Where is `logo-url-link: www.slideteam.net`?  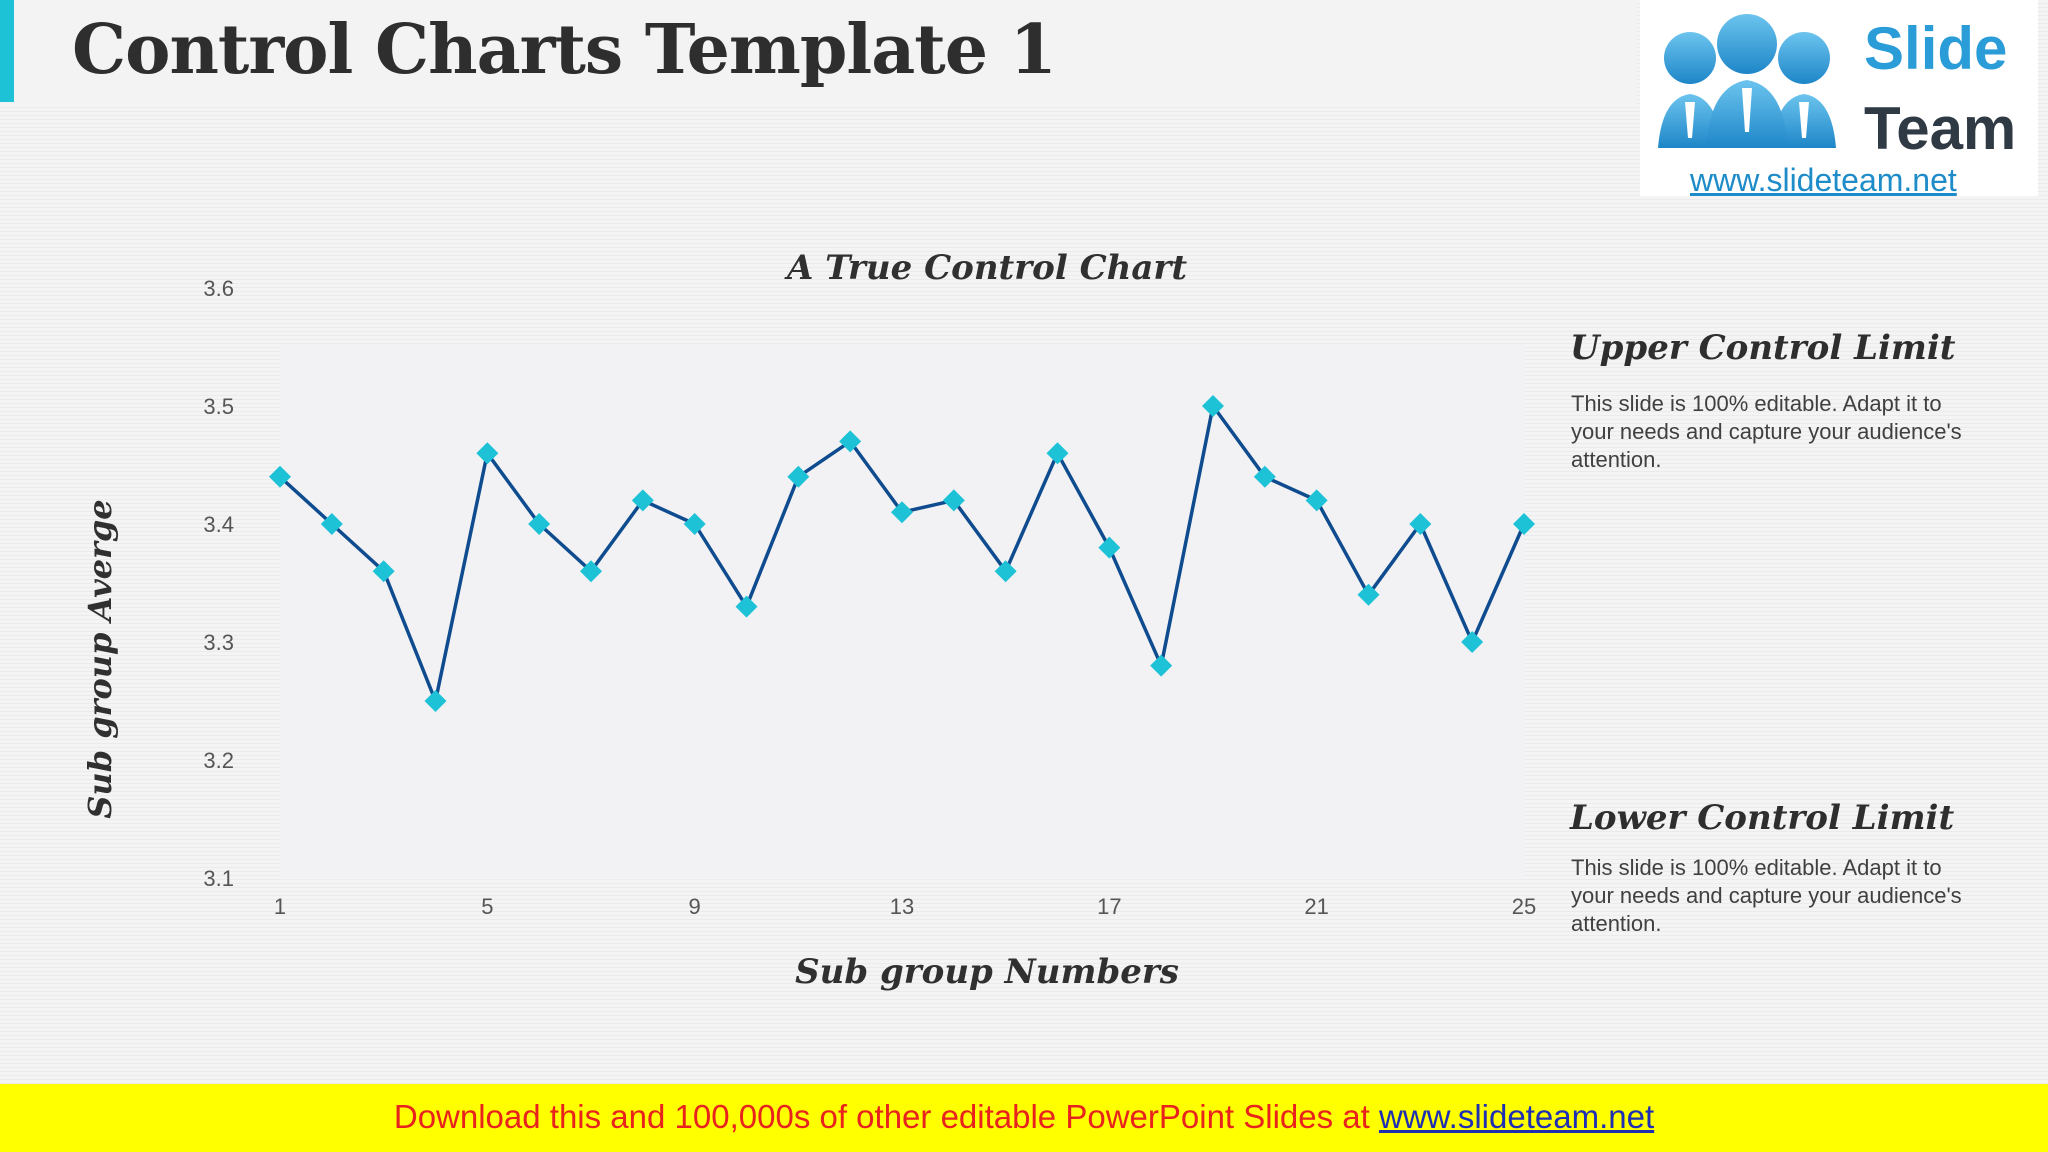 logo-url-link: www.slideteam.net is located at coordinates (1823, 180).